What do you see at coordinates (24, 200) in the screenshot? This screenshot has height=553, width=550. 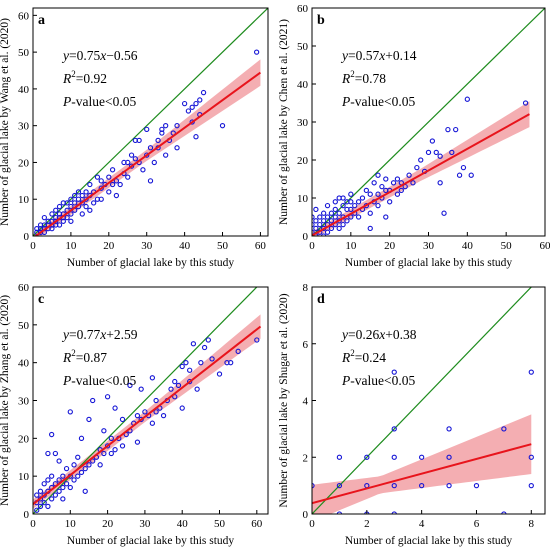 I see `panel-a-y-tick-label: 10` at bounding box center [24, 200].